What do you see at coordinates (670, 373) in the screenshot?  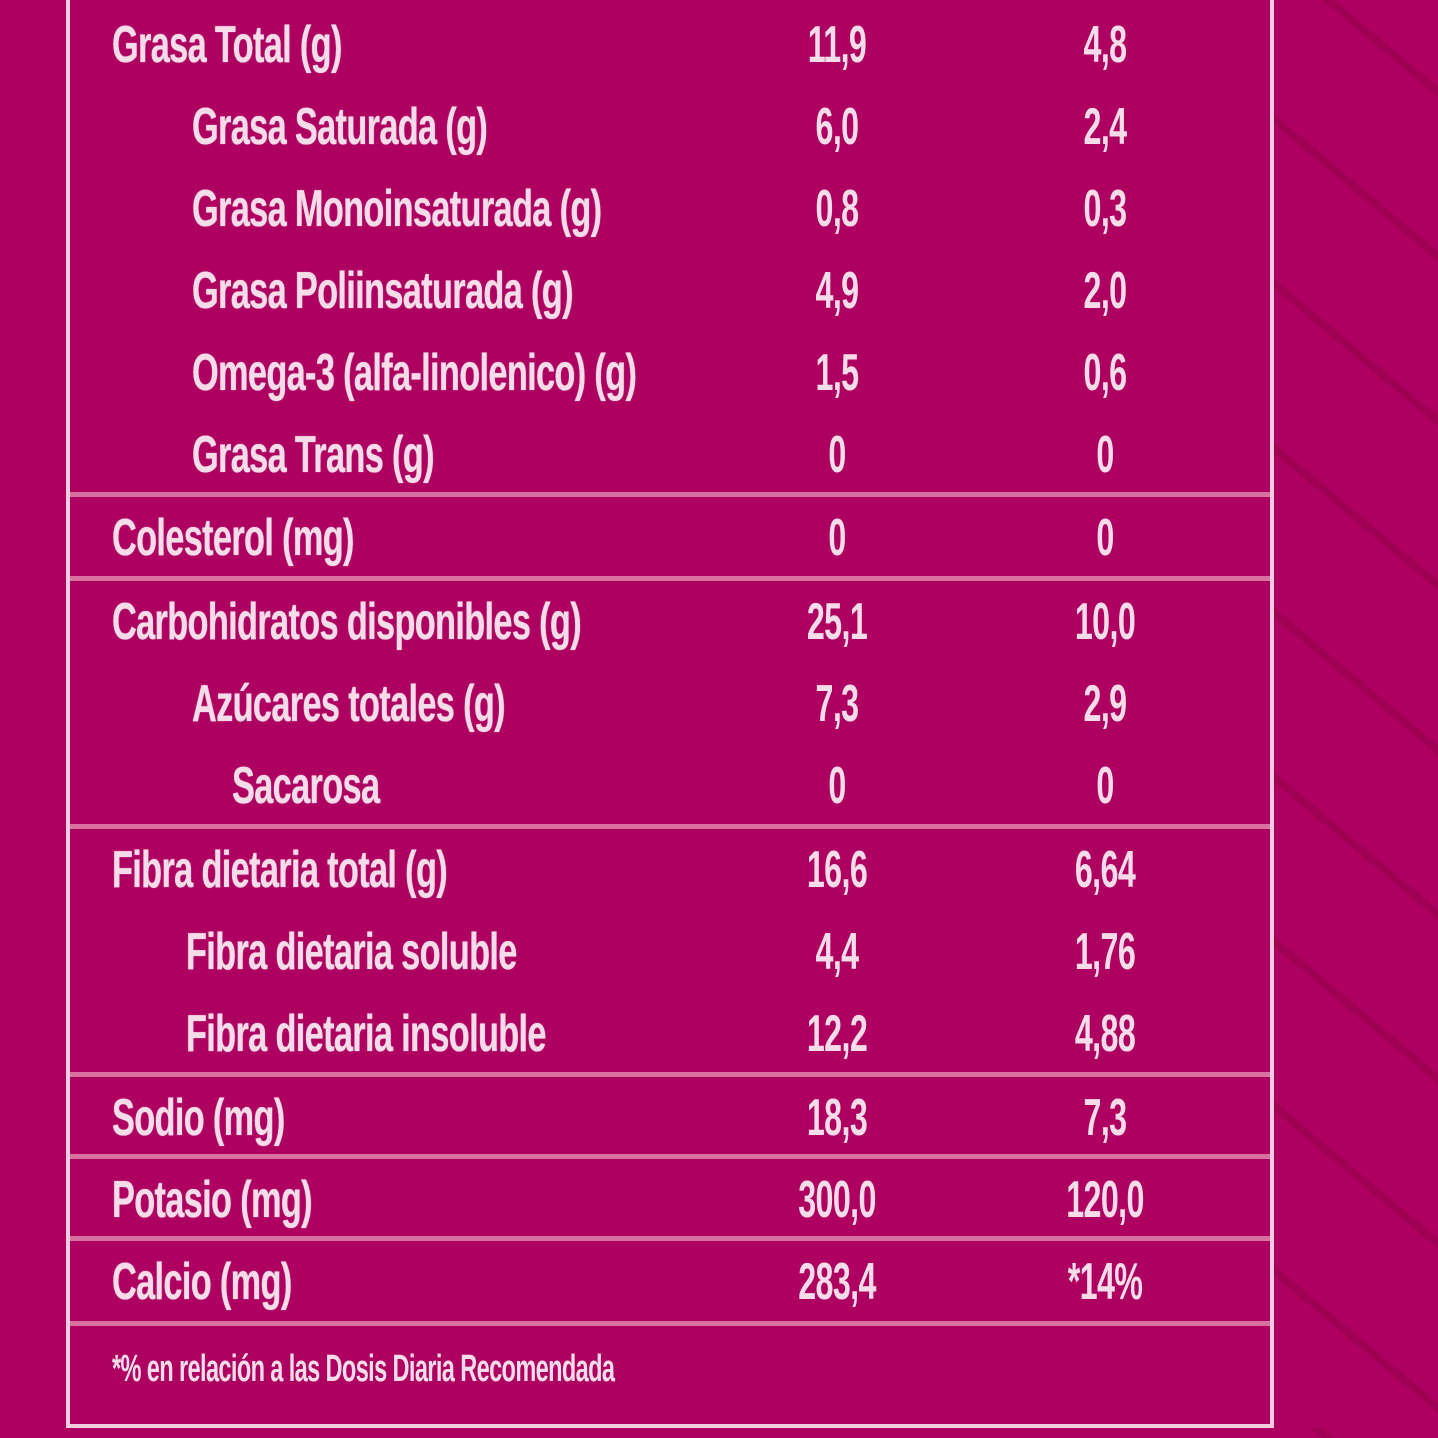 I see `table-row: Omega-3 (alfa-linolenico) (g) 1,5 0,6` at bounding box center [670, 373].